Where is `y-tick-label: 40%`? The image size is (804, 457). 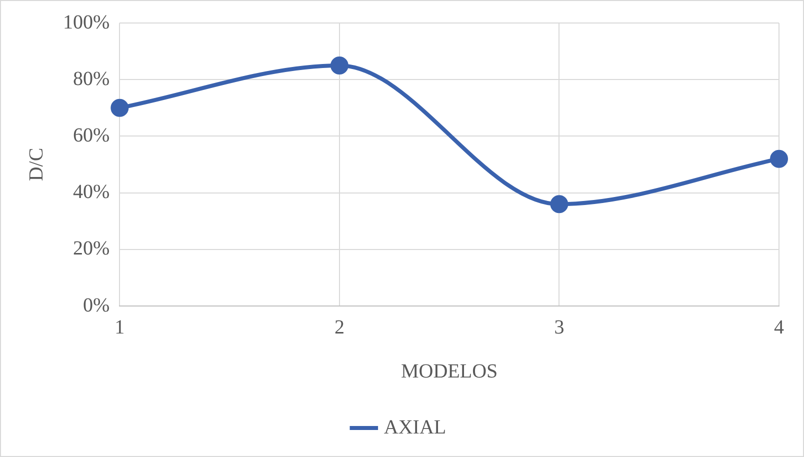 y-tick-label: 40% is located at coordinates (91, 192).